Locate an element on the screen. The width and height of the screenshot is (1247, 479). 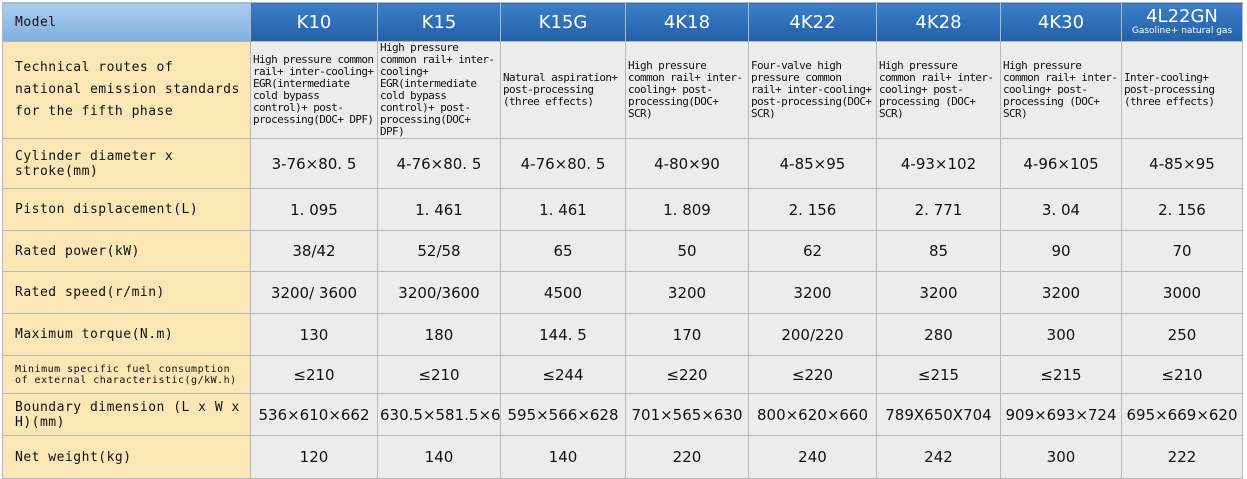
spec-cell: 62 is located at coordinates (812, 251).